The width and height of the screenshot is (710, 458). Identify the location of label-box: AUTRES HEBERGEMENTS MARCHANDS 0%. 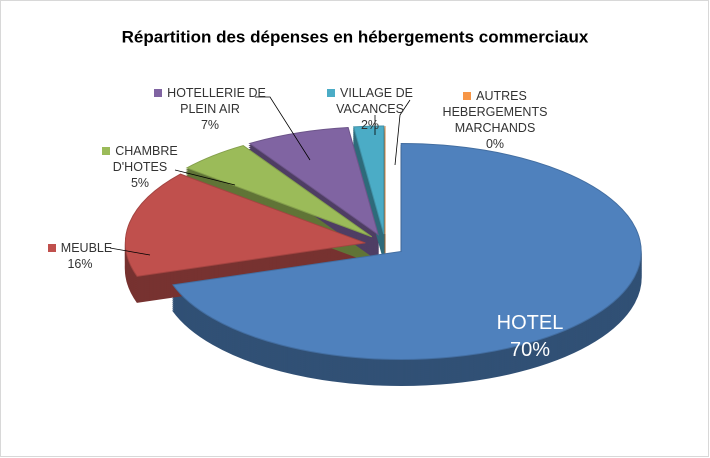
(495, 120).